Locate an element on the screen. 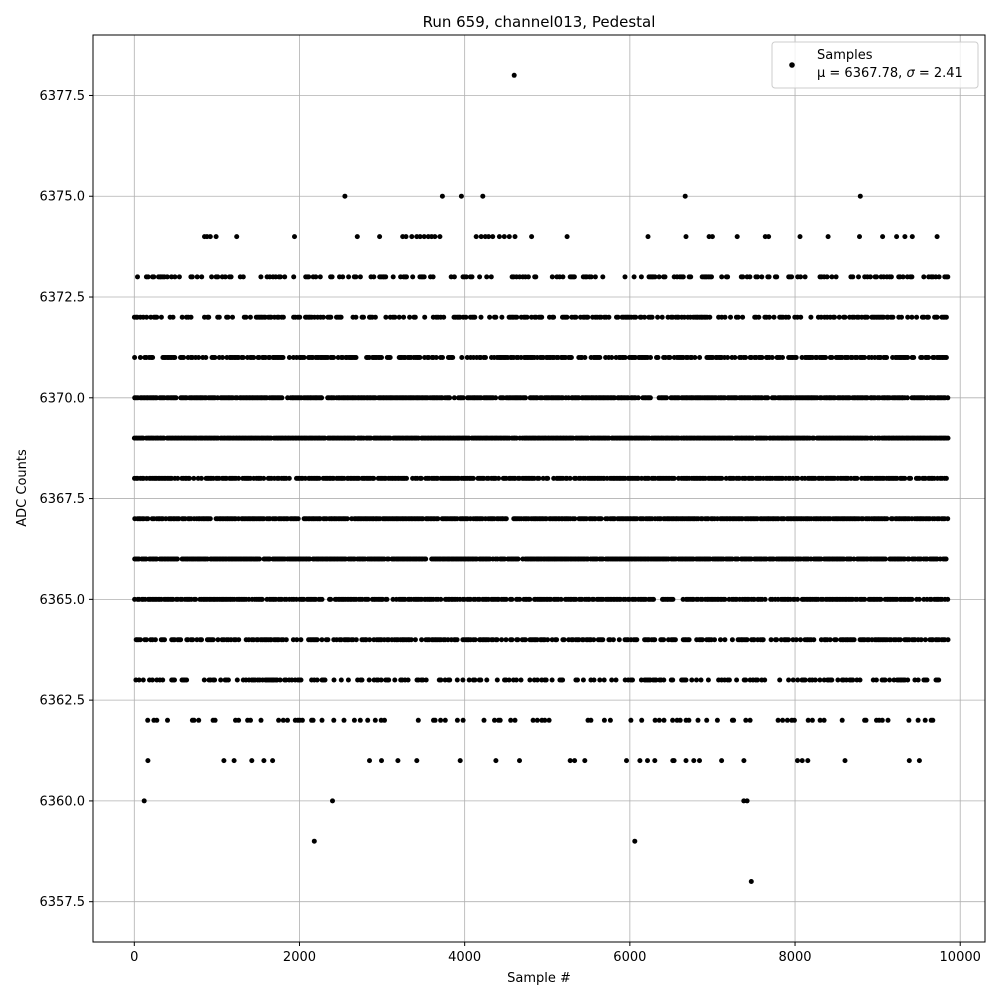  y-tick-label: 6365.0 is located at coordinates (63, 600).